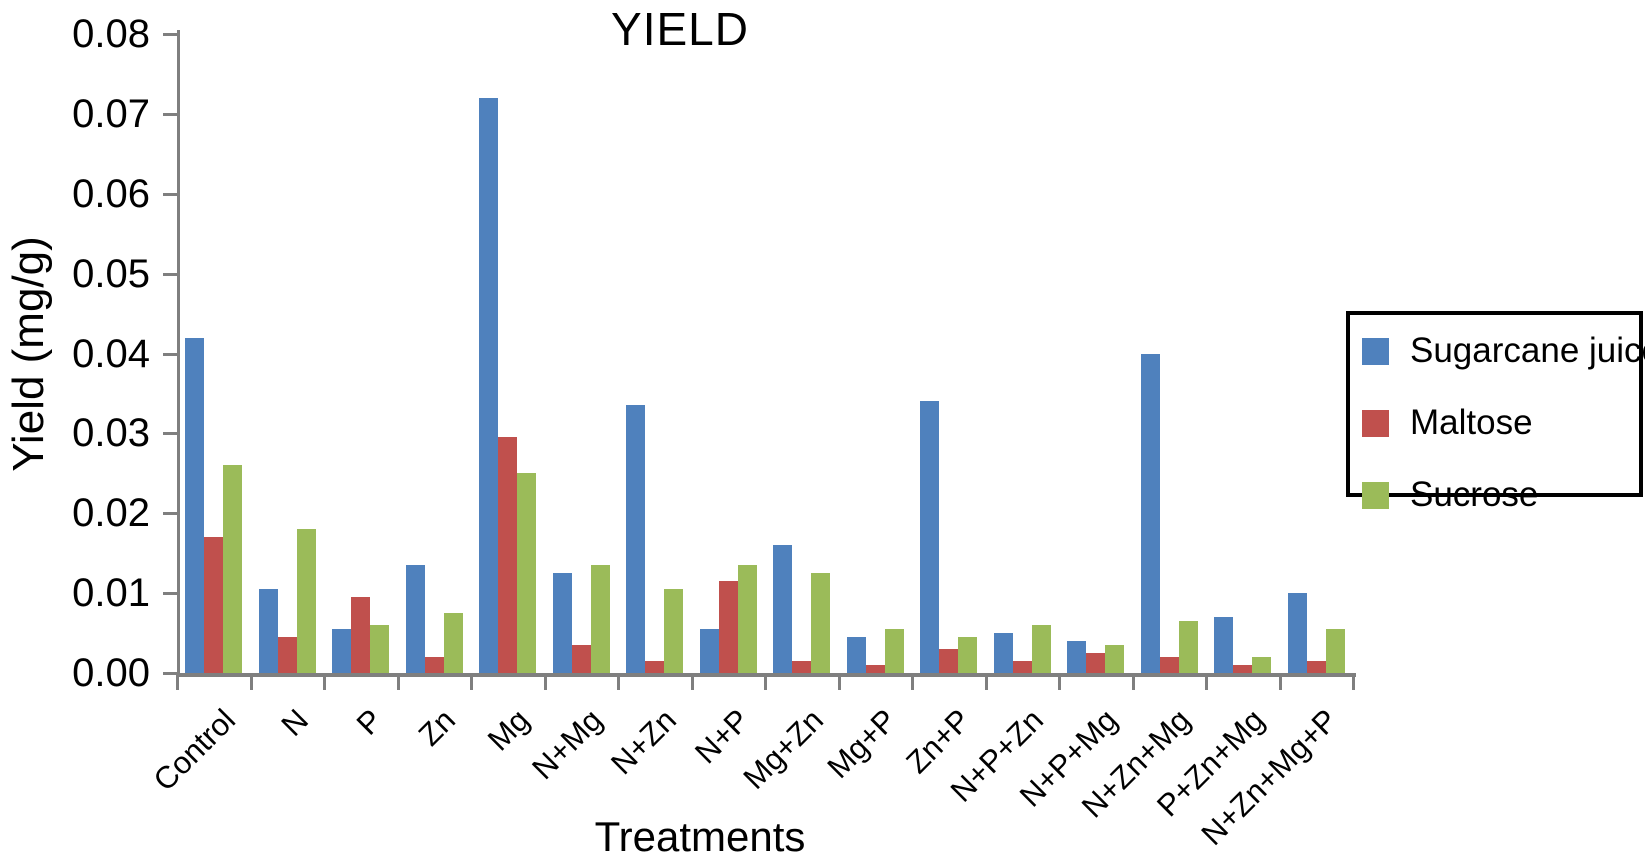 This screenshot has height=865, width=1645. What do you see at coordinates (1471, 422) in the screenshot?
I see `legend-label: Maltose` at bounding box center [1471, 422].